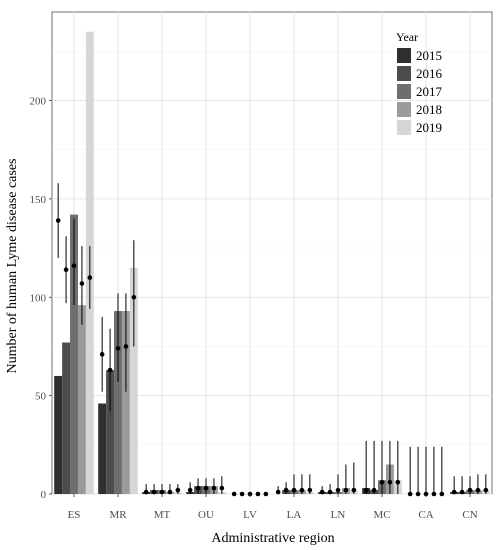 This screenshot has width=502, height=550. What do you see at coordinates (486, 490) in the screenshot?
I see `point-CN-2019` at bounding box center [486, 490].